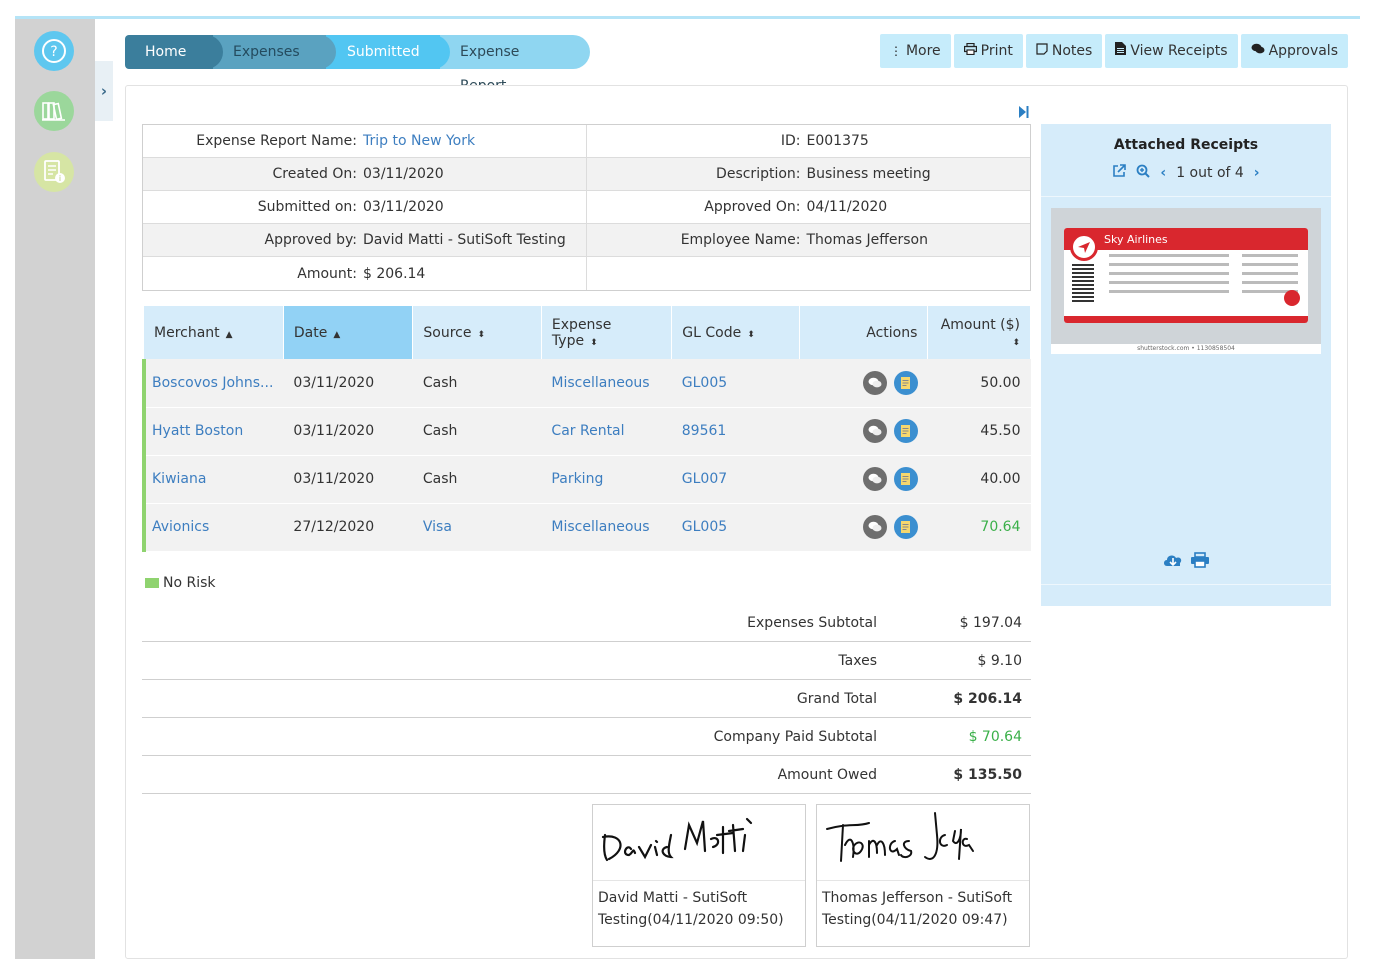 This screenshot has height=971, width=1373. I want to click on more-label: More, so click(923, 51).